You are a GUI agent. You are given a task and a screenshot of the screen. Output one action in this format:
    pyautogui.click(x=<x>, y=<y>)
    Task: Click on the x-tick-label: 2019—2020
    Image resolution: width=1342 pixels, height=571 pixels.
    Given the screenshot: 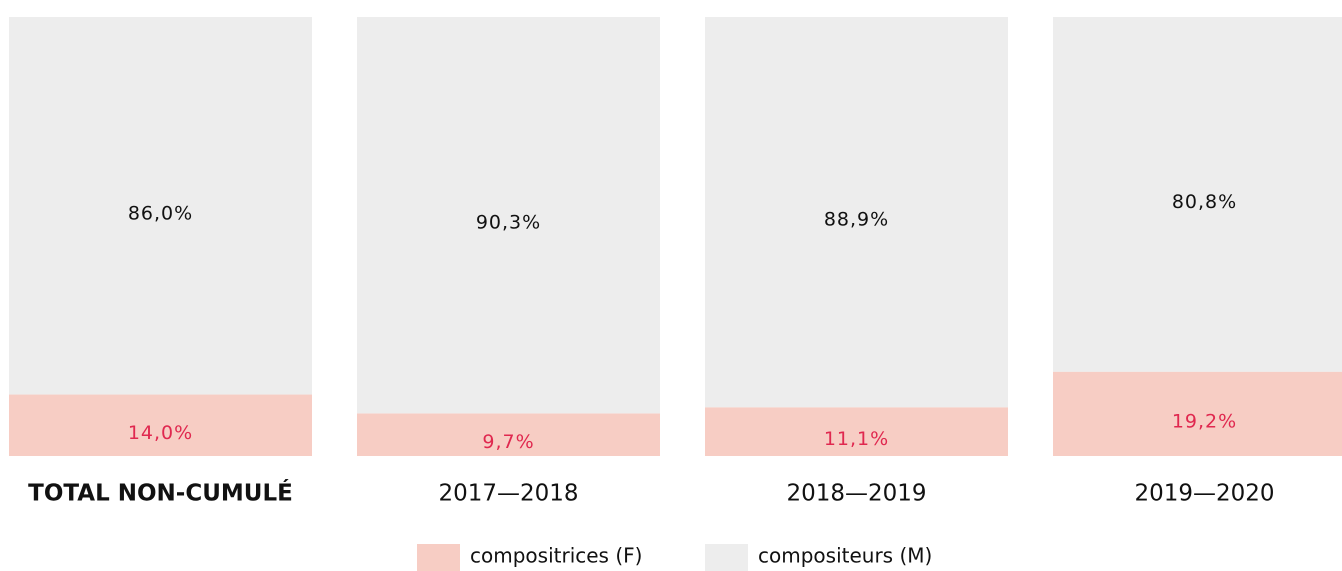 What is the action you would take?
    pyautogui.click(x=1204, y=494)
    